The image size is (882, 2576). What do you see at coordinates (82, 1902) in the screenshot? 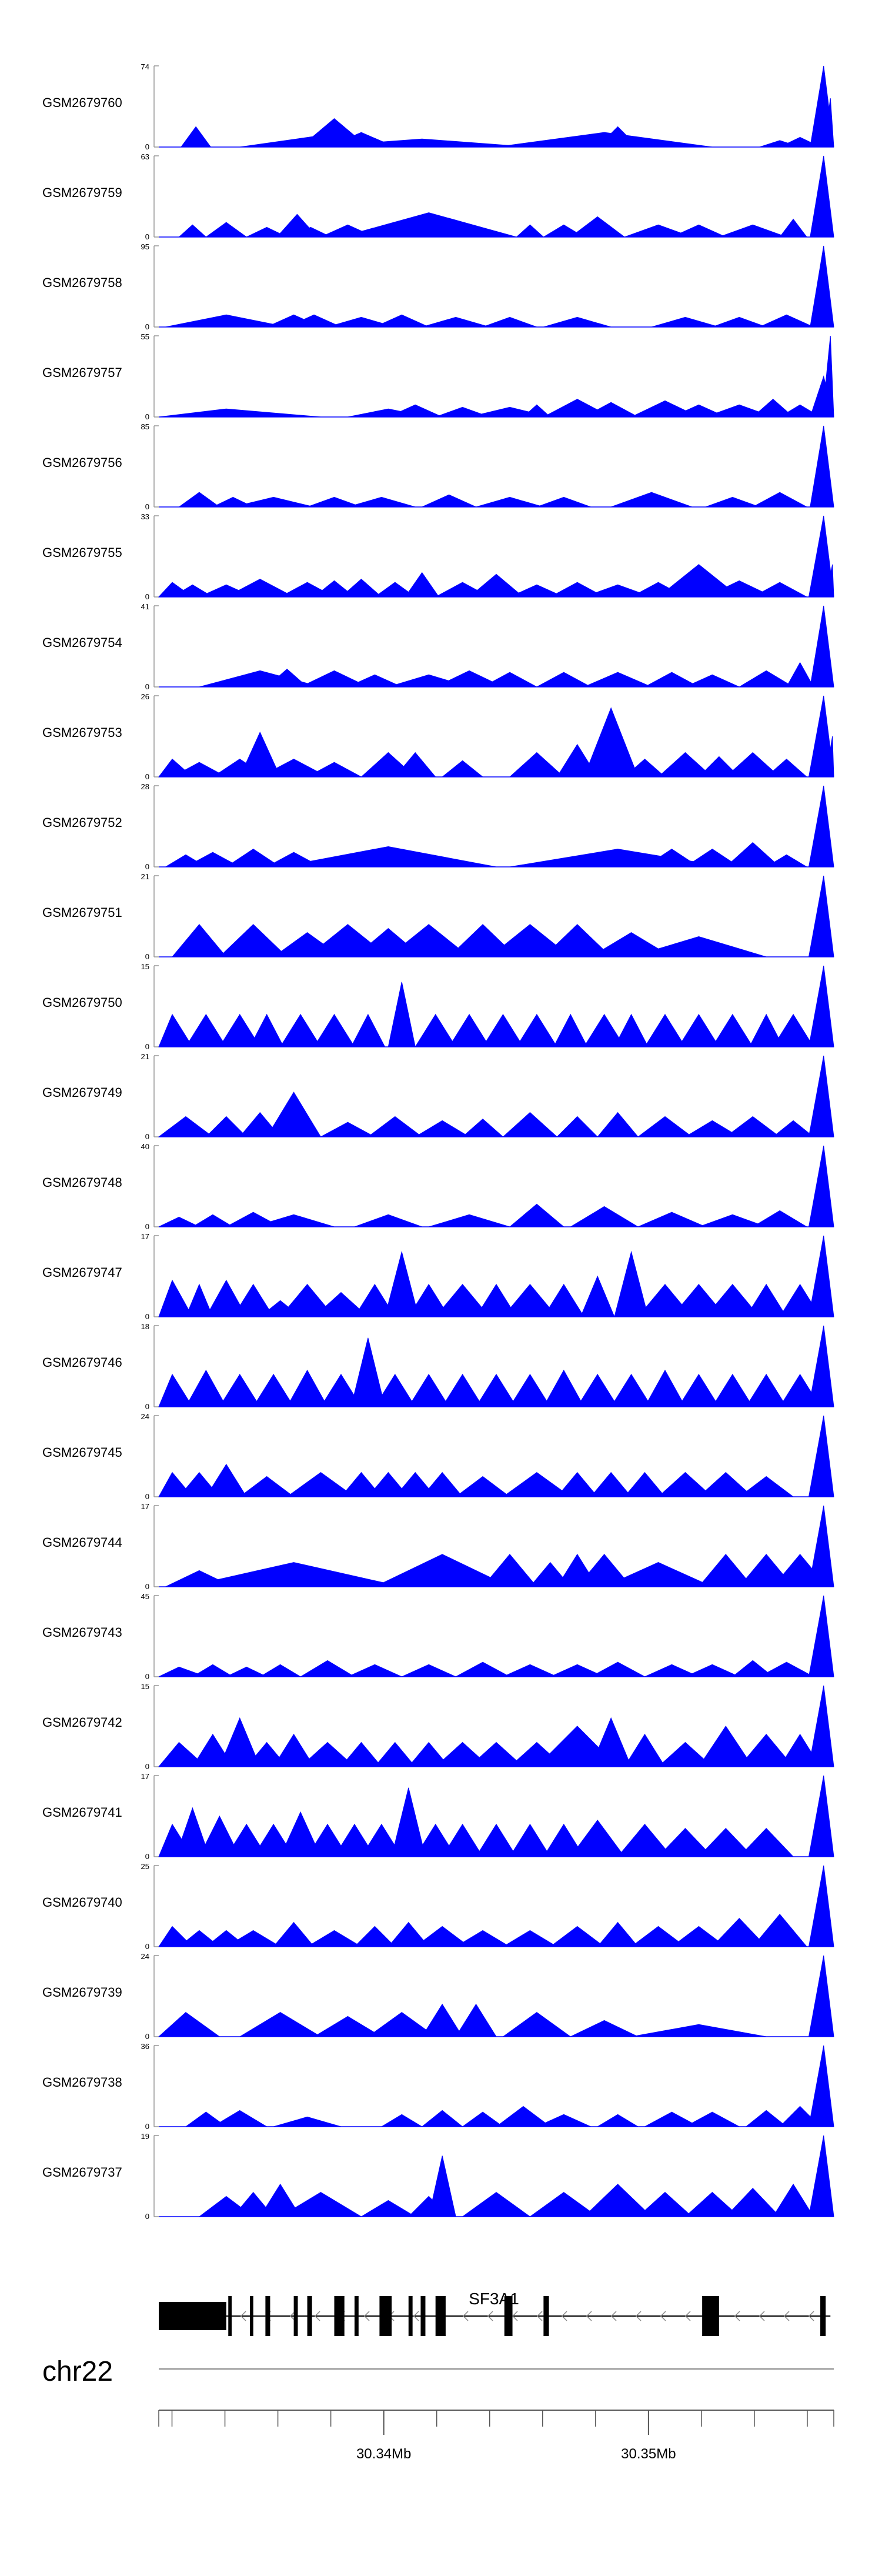
I see `track-label: GSM2679740` at bounding box center [82, 1902].